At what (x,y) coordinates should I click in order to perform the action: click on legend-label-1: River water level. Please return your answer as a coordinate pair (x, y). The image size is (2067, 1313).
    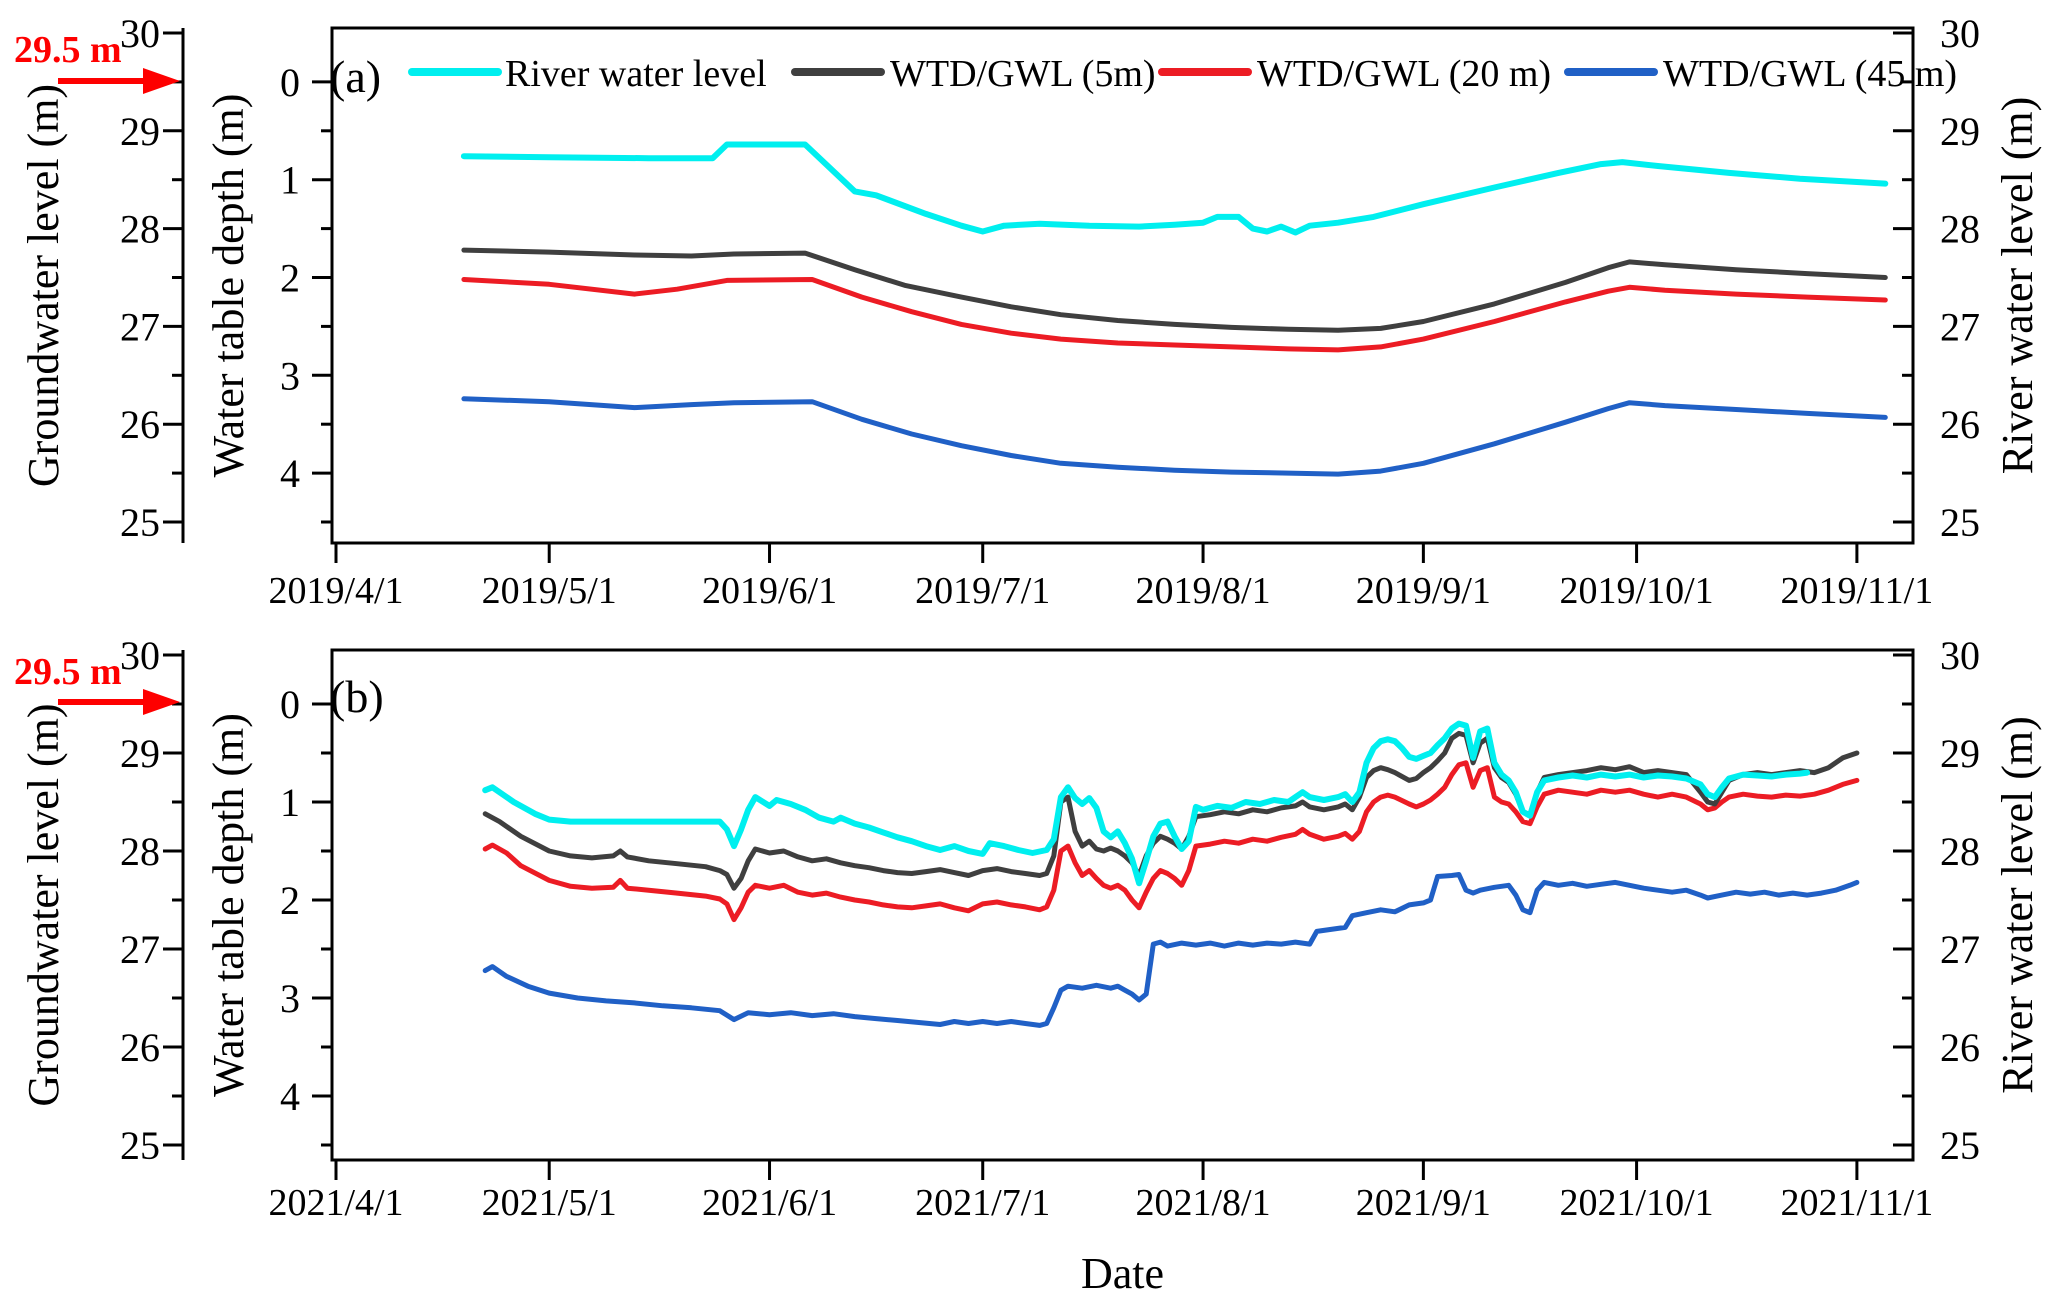
    Looking at the image, I should click on (636, 74).